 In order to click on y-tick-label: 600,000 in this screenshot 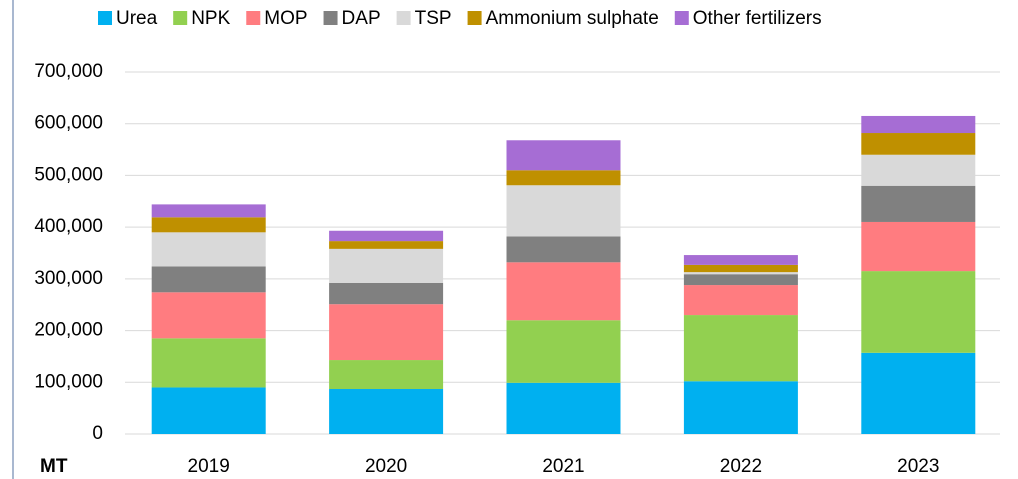, I will do `click(68, 123)`.